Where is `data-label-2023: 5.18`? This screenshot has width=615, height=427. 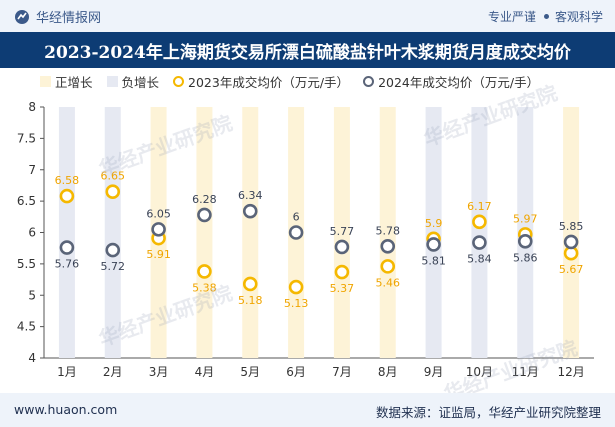
data-label-2023: 5.18 is located at coordinates (250, 300).